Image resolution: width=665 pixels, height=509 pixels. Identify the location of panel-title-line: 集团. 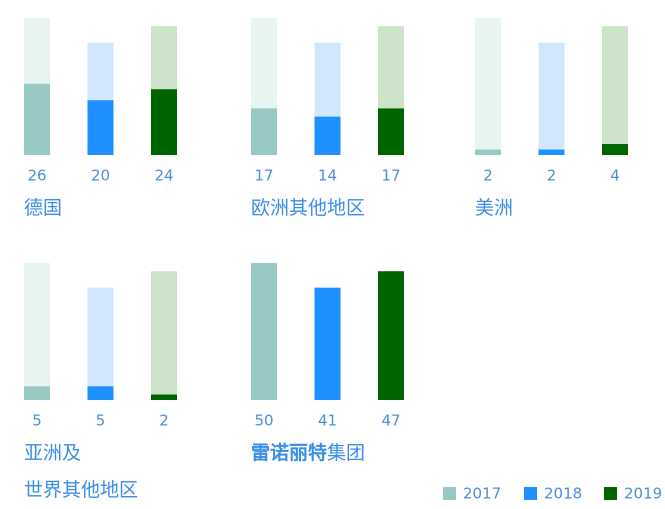
(346, 453).